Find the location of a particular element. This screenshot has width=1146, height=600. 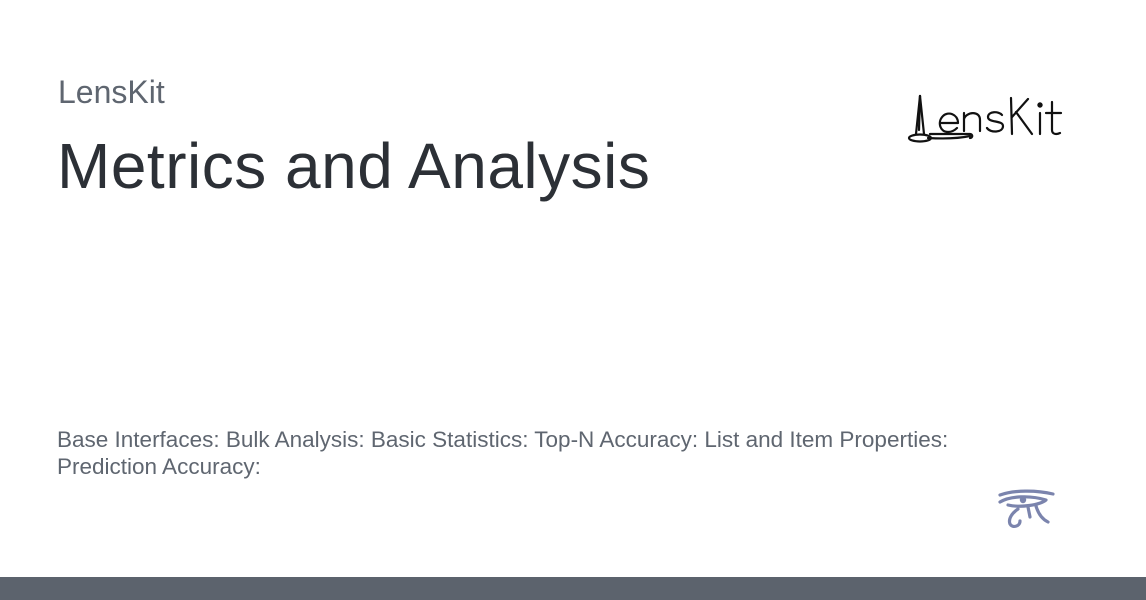

lenskit-logo-graphic is located at coordinates (985, 118).